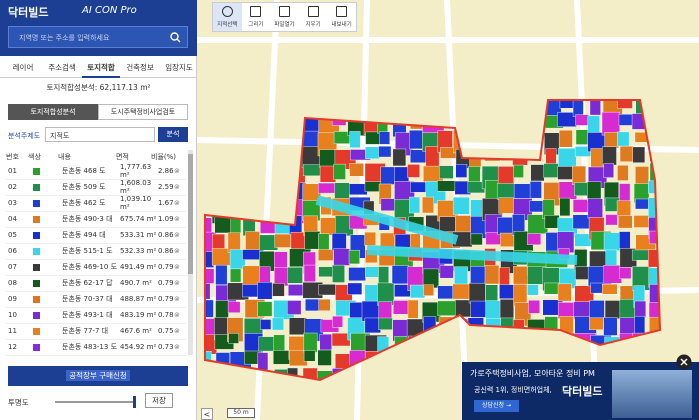 The height and width of the screenshot is (420, 699). Describe the element at coordinates (96, 187) in the screenshot. I see `table-row: 02 둔촌동 509 도 1,608.03 m² 2.59 ⊗` at that location.